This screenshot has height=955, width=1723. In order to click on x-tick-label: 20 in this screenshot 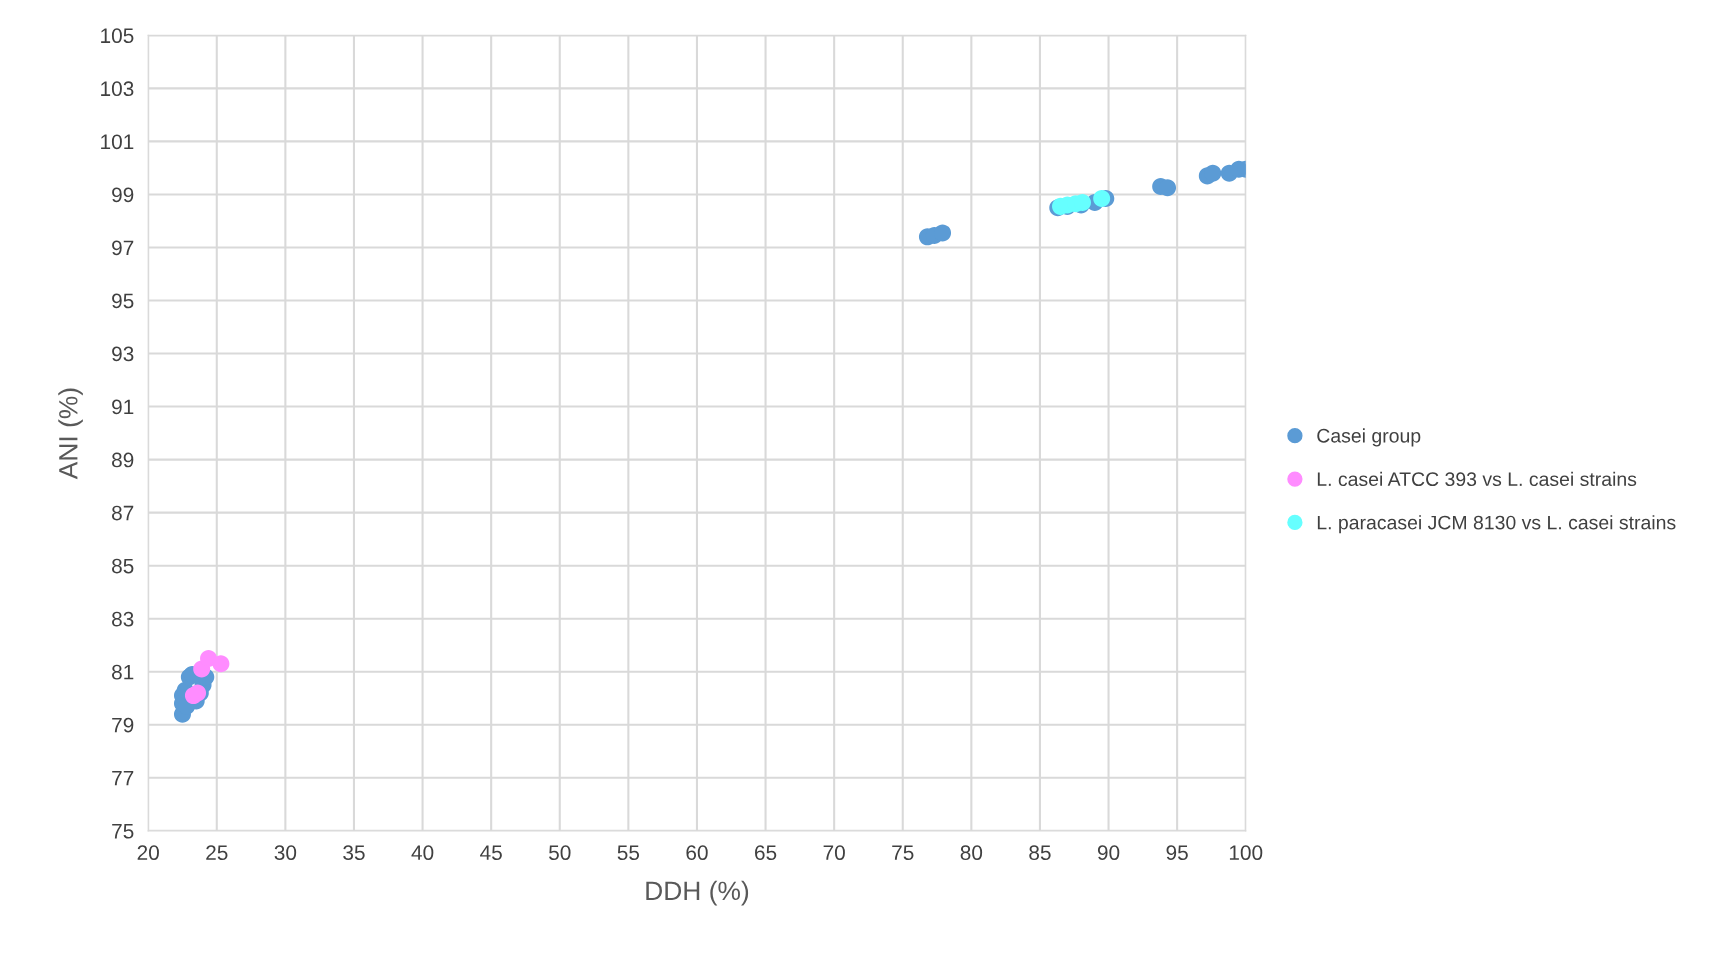, I will do `click(148, 853)`.